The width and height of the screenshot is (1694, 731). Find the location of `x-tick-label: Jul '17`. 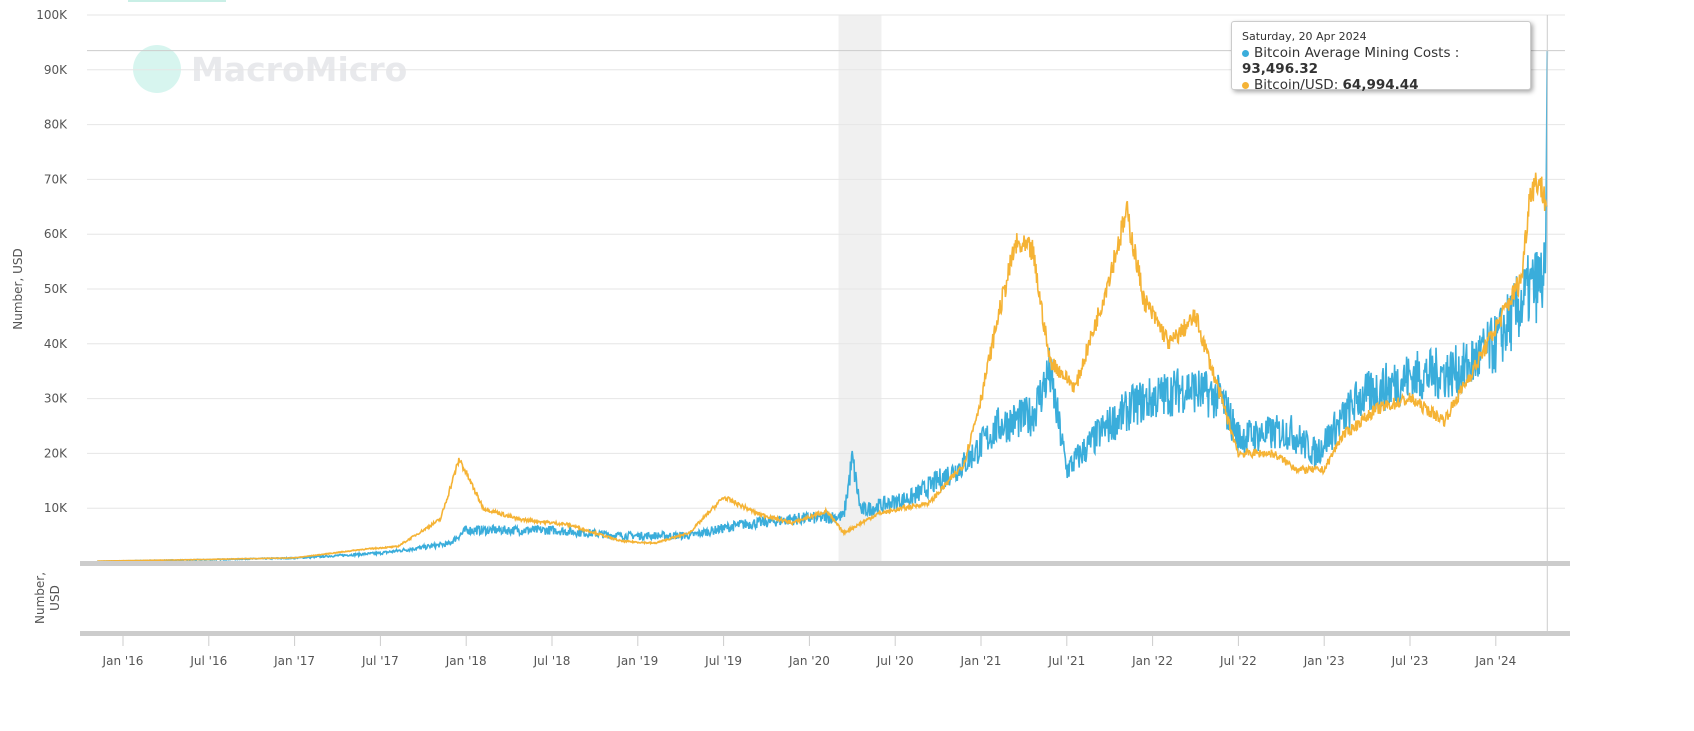

x-tick-label: Jul '17 is located at coordinates (380, 661).